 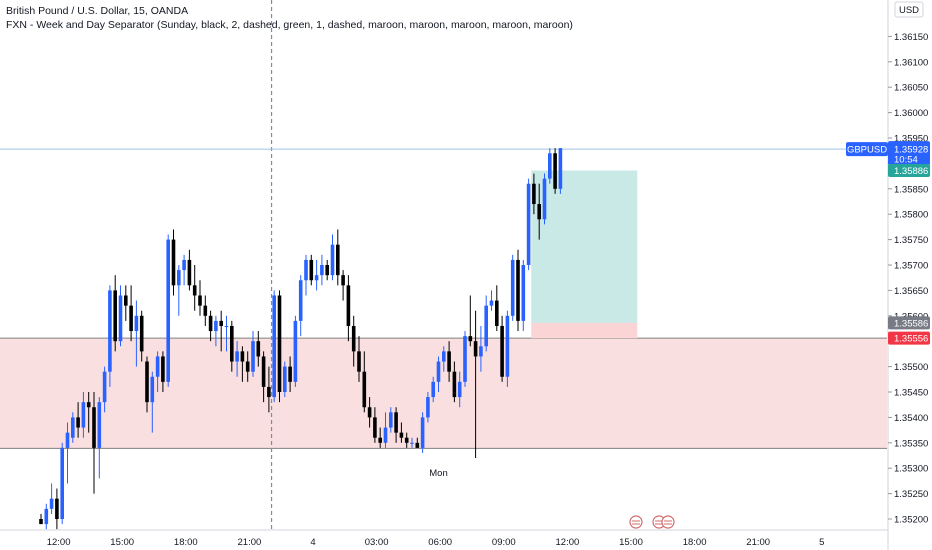 What do you see at coordinates (911, 37) in the screenshot?
I see `price-tick-label: 1.36150` at bounding box center [911, 37].